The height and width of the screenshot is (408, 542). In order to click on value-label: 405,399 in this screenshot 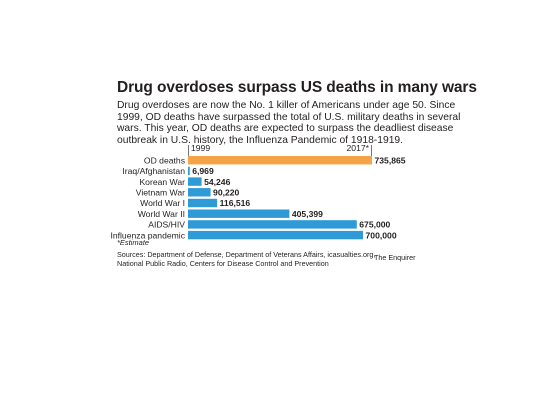, I will do `click(307, 214)`.